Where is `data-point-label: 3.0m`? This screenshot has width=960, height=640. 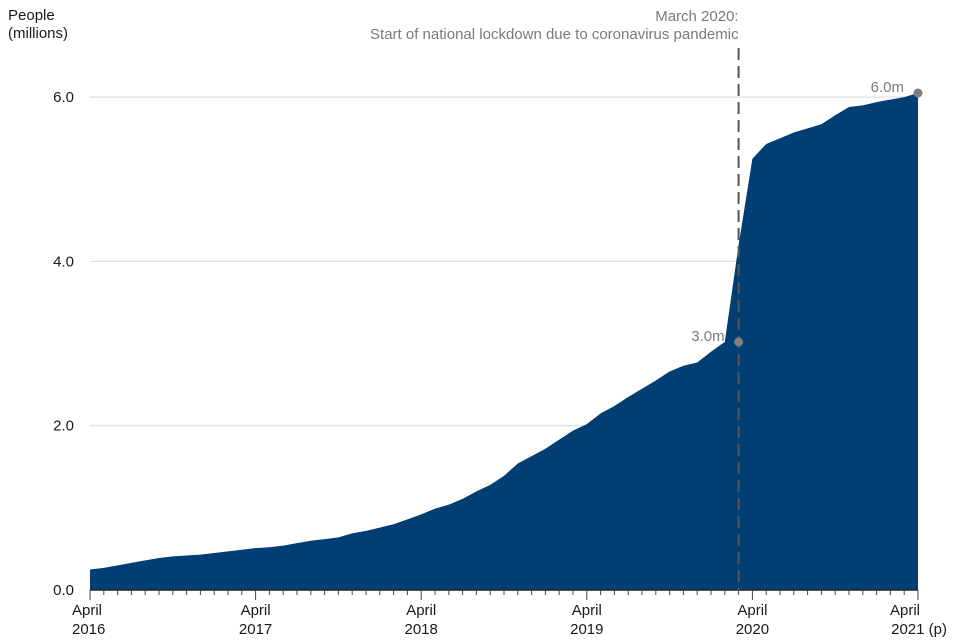
data-point-label: 3.0m is located at coordinates (707, 336).